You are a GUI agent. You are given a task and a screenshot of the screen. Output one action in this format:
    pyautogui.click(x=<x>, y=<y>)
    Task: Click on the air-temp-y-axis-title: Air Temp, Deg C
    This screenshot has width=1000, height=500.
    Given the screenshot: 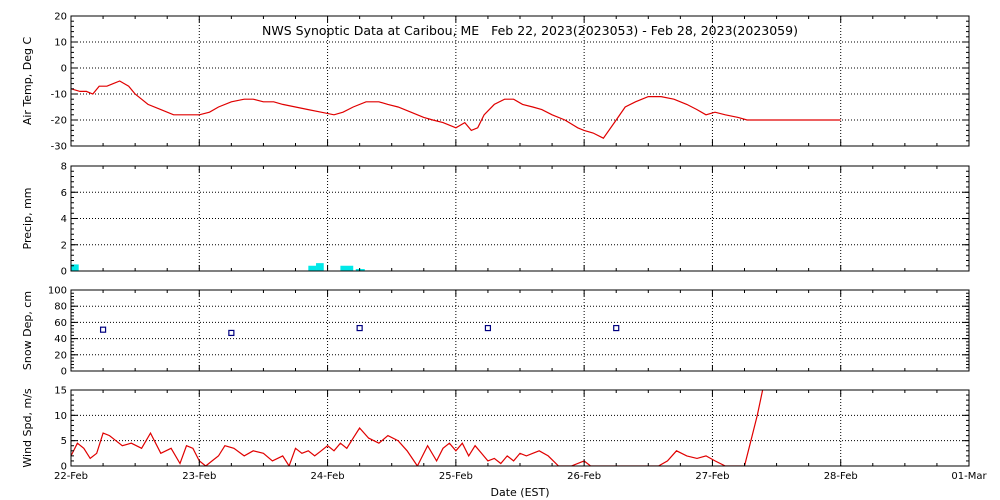 What is the action you would take?
    pyautogui.click(x=27, y=81)
    